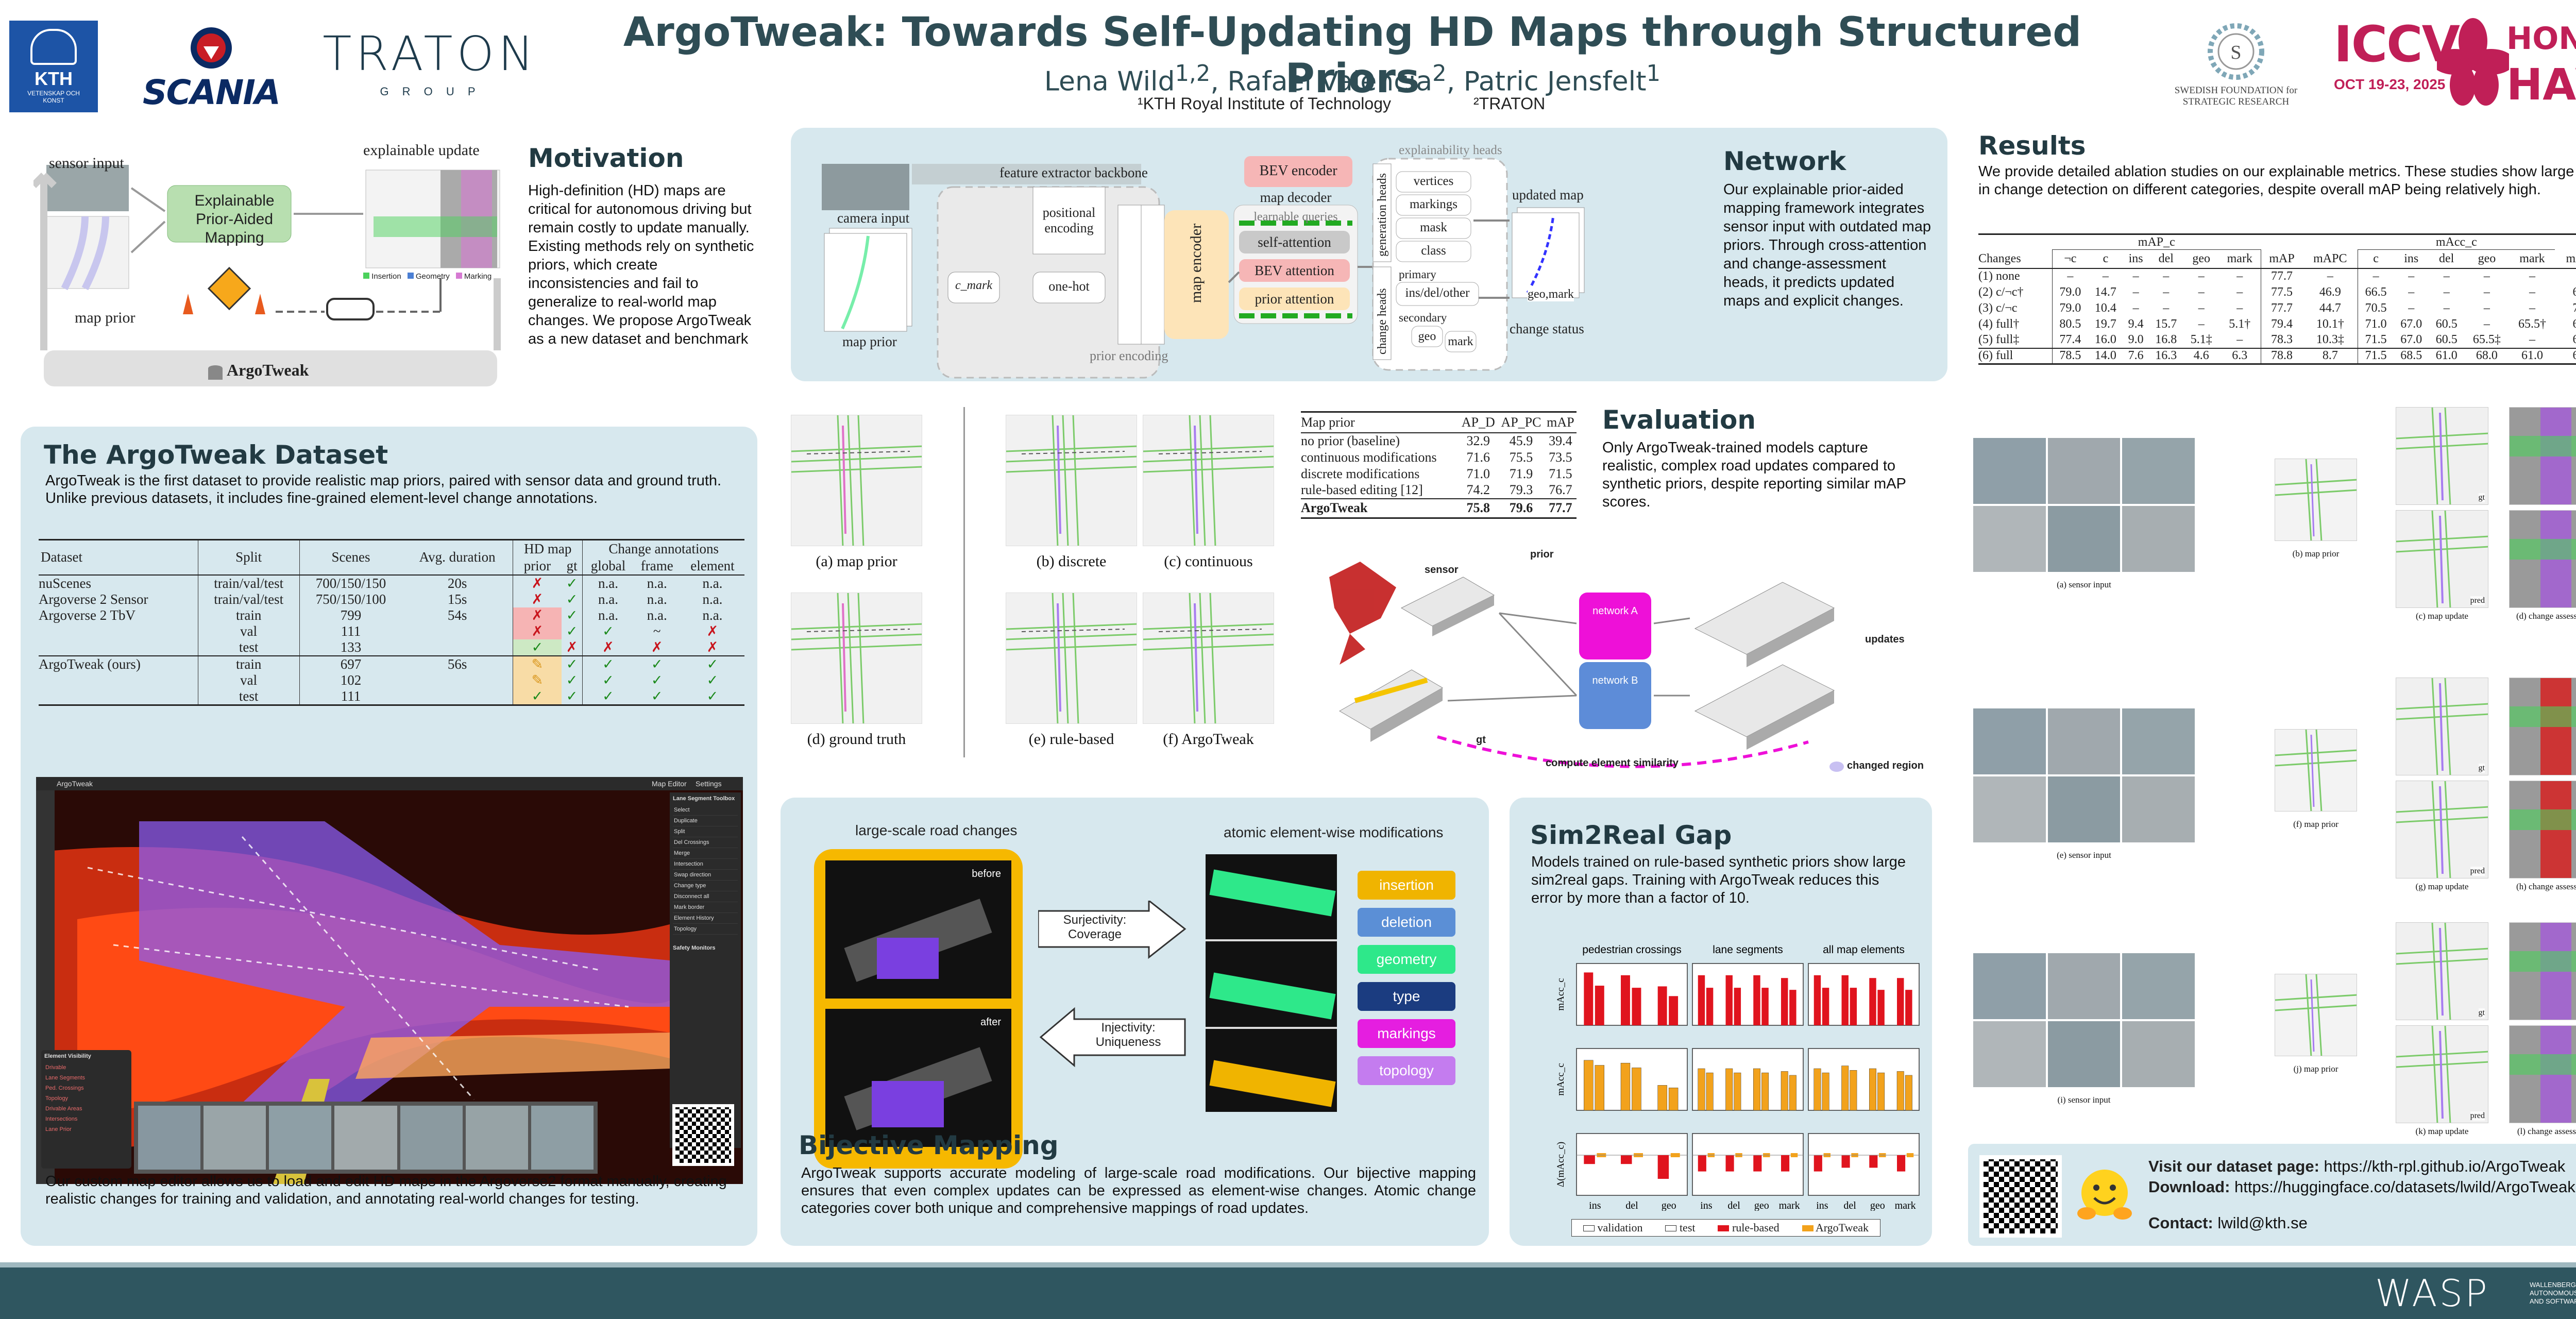 This screenshot has width=2576, height=1319. What do you see at coordinates (2166, 339) in the screenshot?
I see `results-cell: 16.8` at bounding box center [2166, 339].